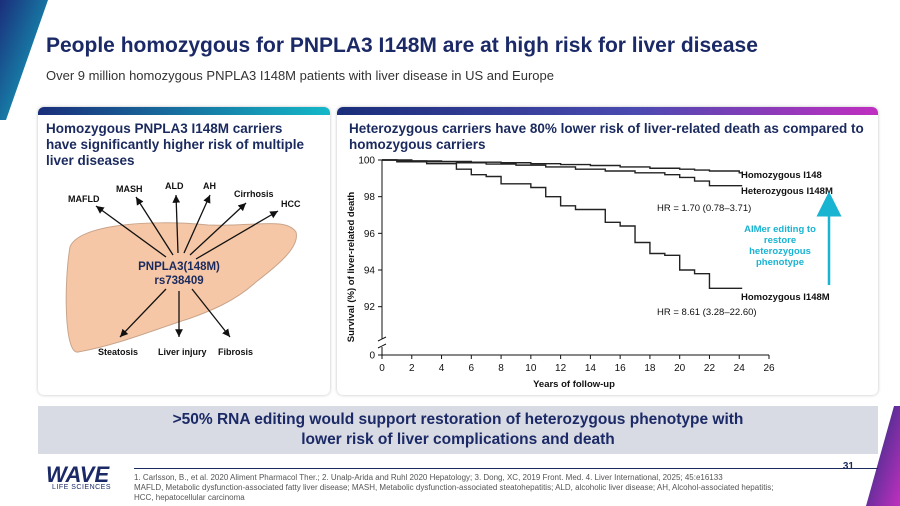 Image resolution: width=900 pixels, height=506 pixels. I want to click on arrow-ah, so click(197, 224).